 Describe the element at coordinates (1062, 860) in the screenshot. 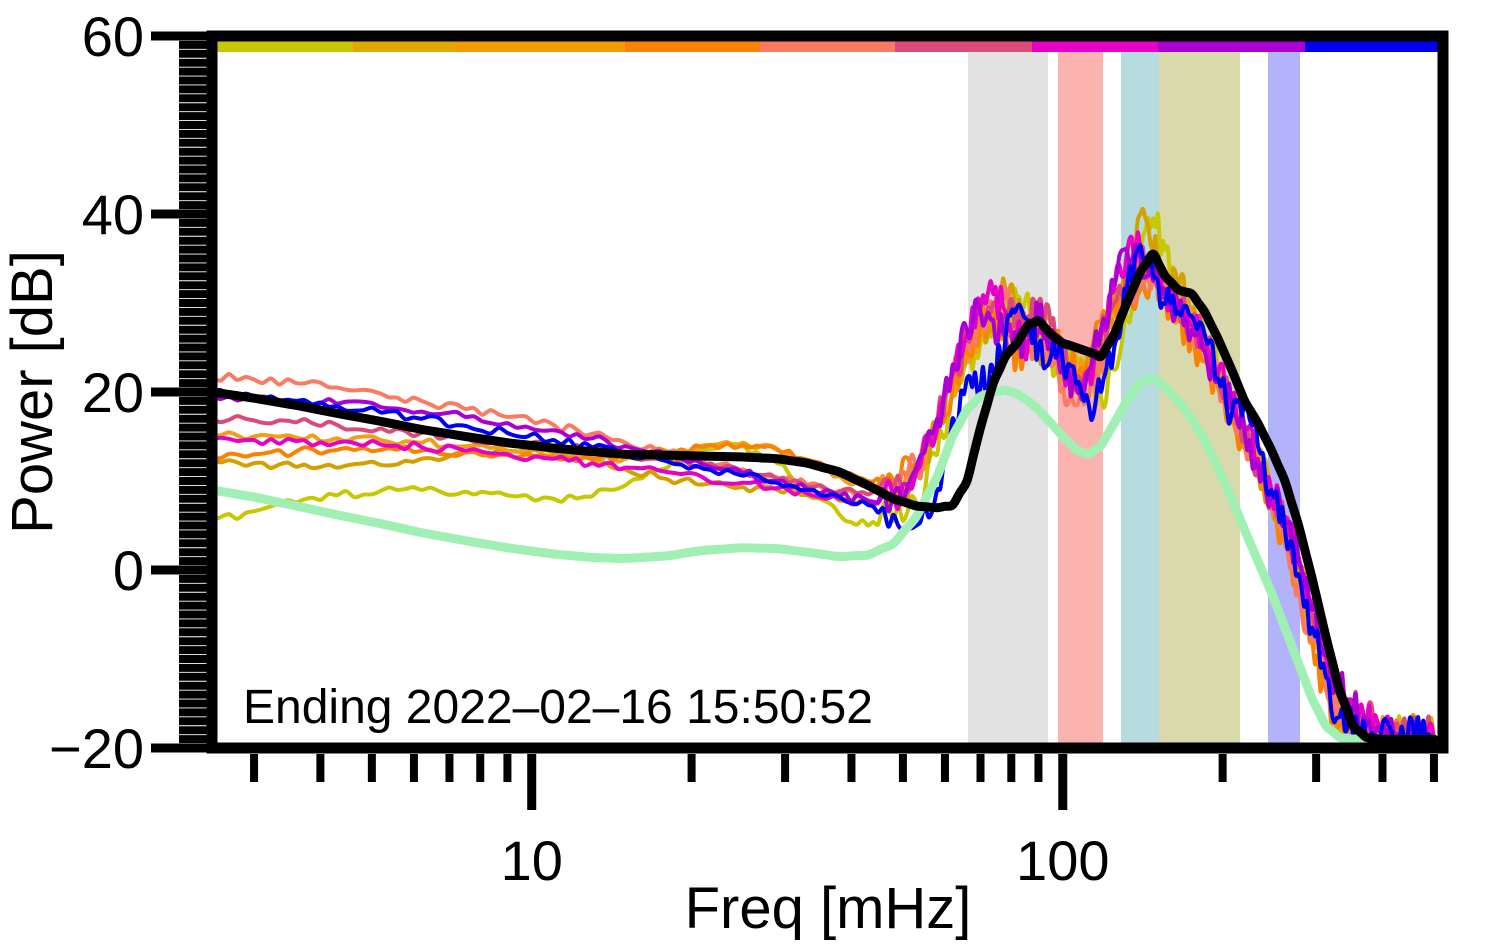

I see `x-tick-label: 100` at that location.